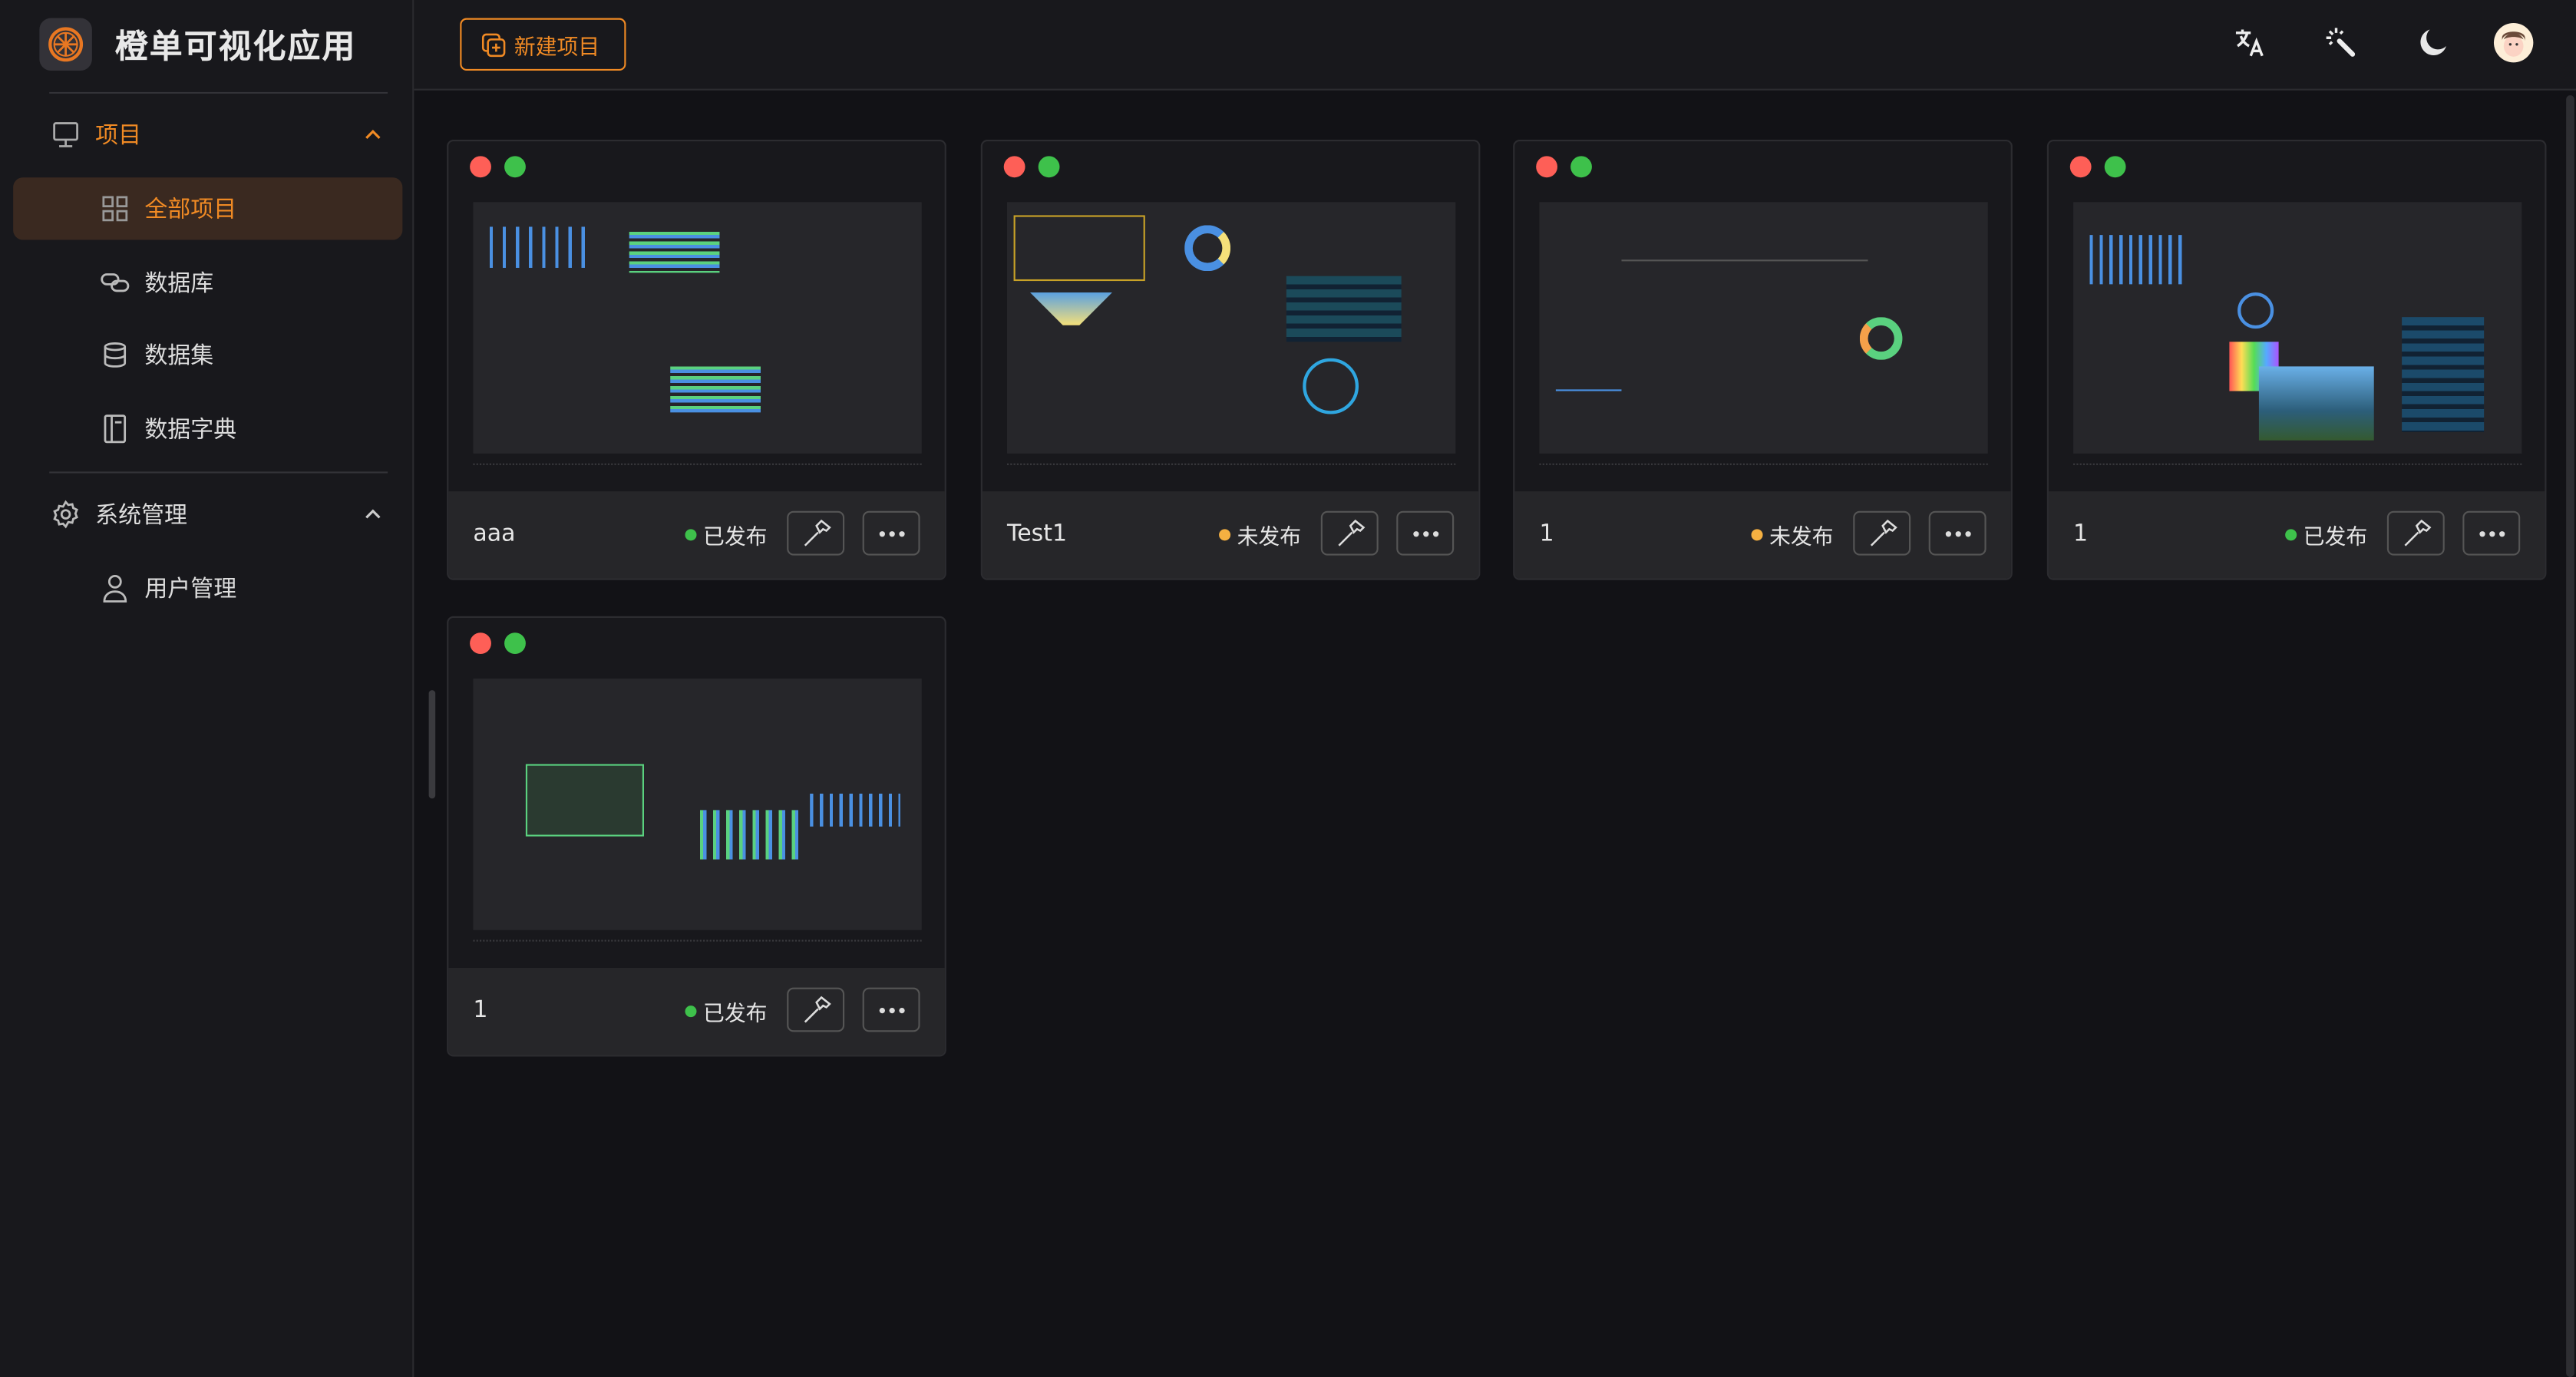 This screenshot has height=1377, width=2576. I want to click on user-icon, so click(115, 588).